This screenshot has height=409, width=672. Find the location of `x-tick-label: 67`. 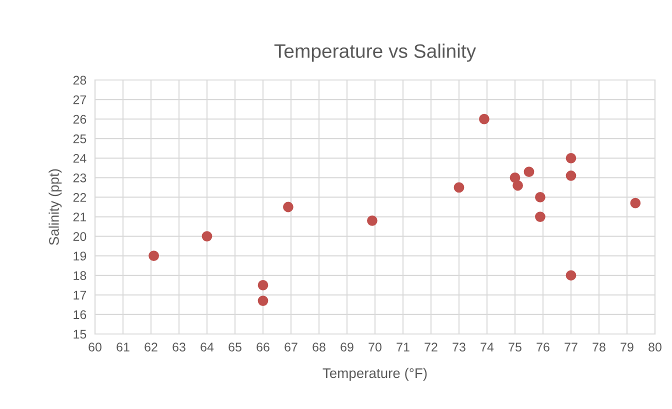

x-tick-label: 67 is located at coordinates (291, 347).